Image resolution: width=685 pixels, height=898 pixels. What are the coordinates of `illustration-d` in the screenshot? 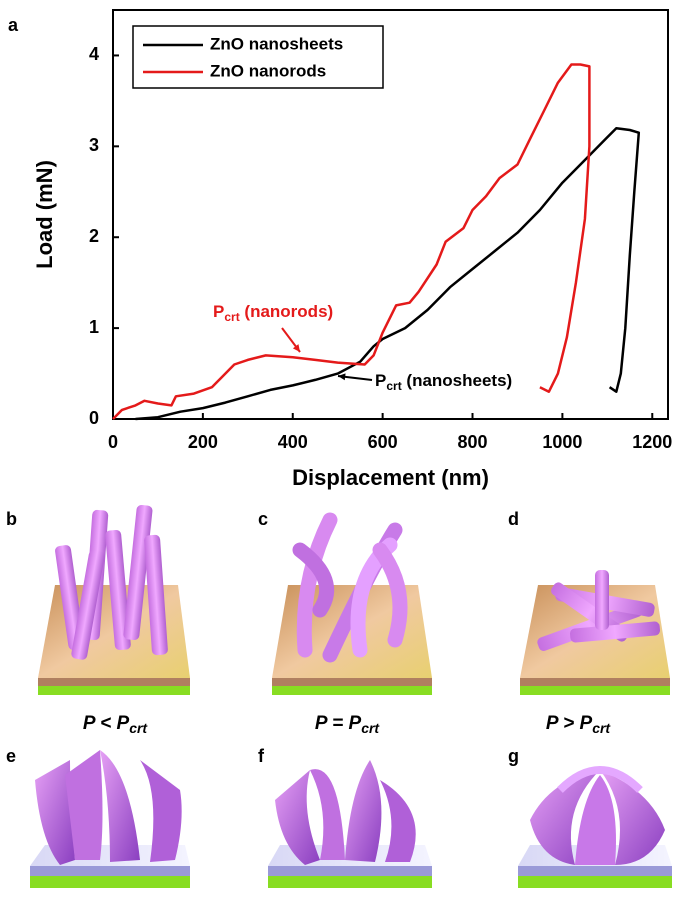 It's located at (595, 632).